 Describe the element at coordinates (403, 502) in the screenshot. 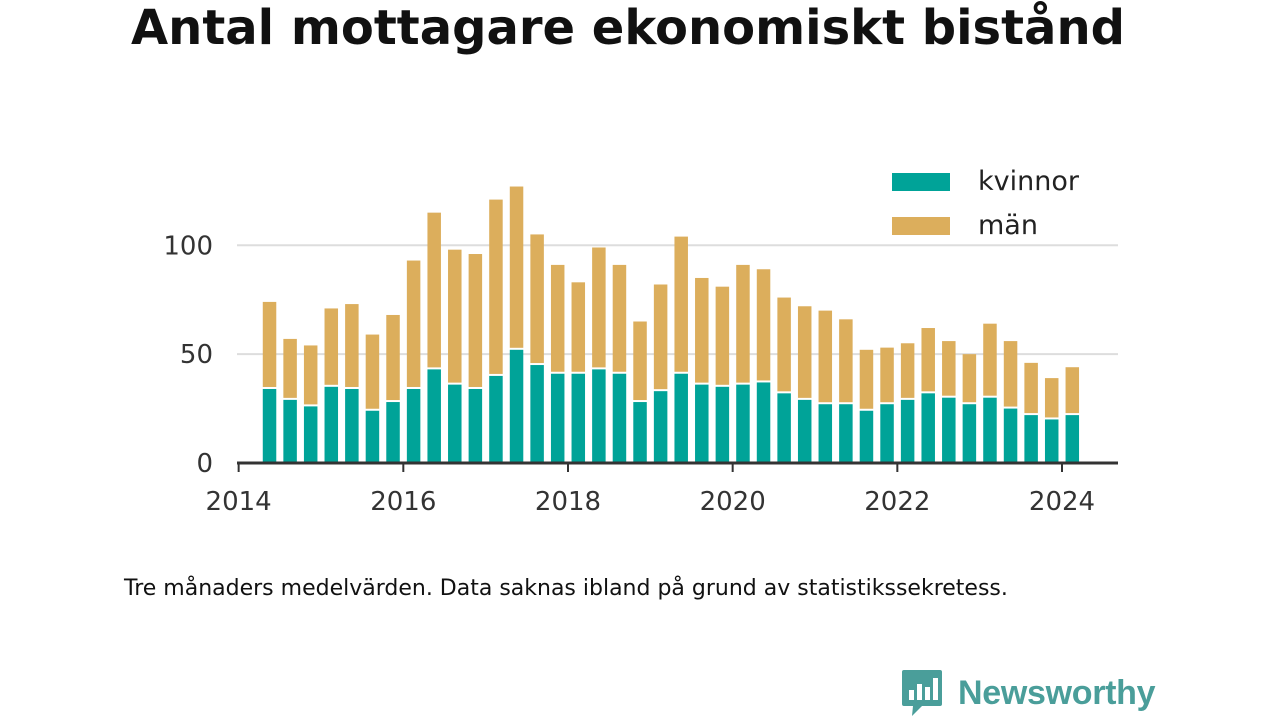

I see `x-tick-label: 2016` at that location.